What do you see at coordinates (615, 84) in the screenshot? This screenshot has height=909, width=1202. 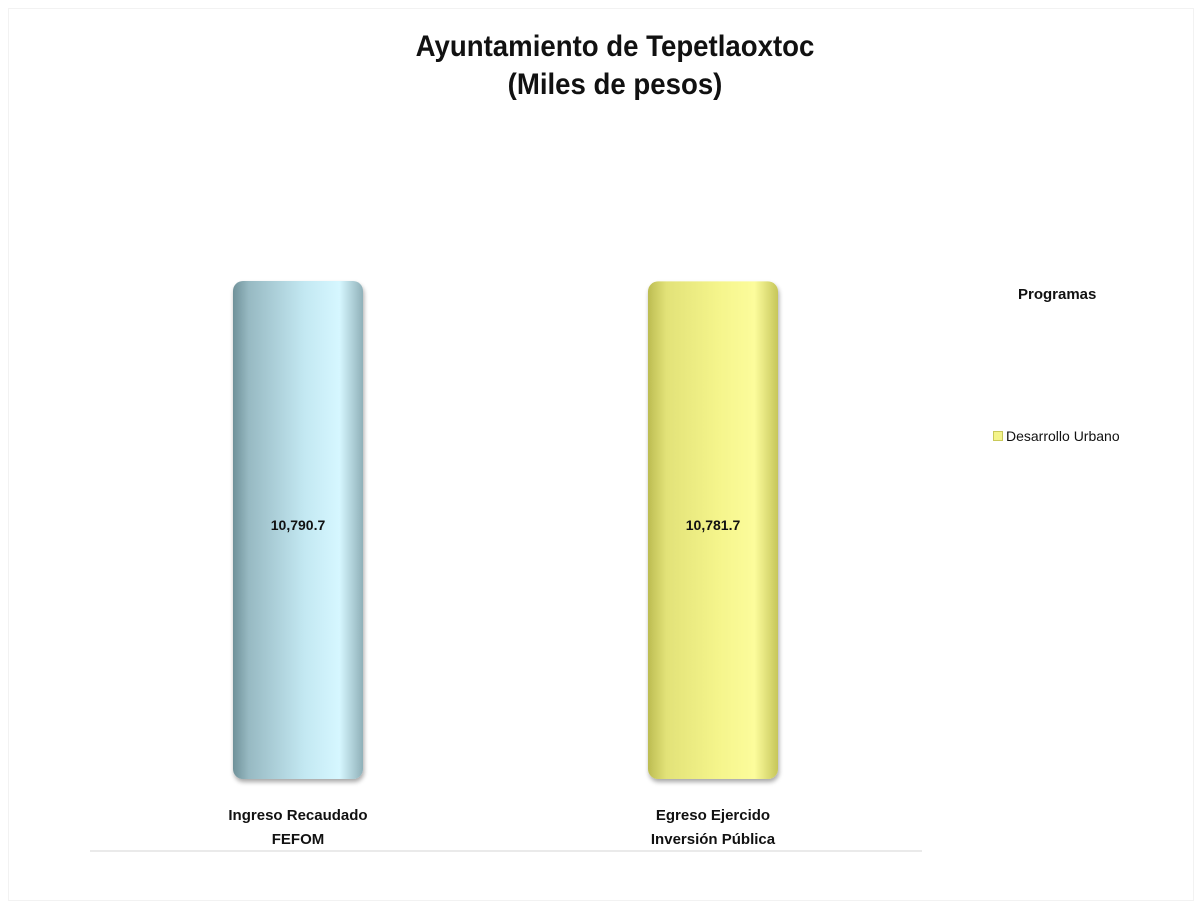 I see `chart-title-line-2: (Miles de pesos)` at bounding box center [615, 84].